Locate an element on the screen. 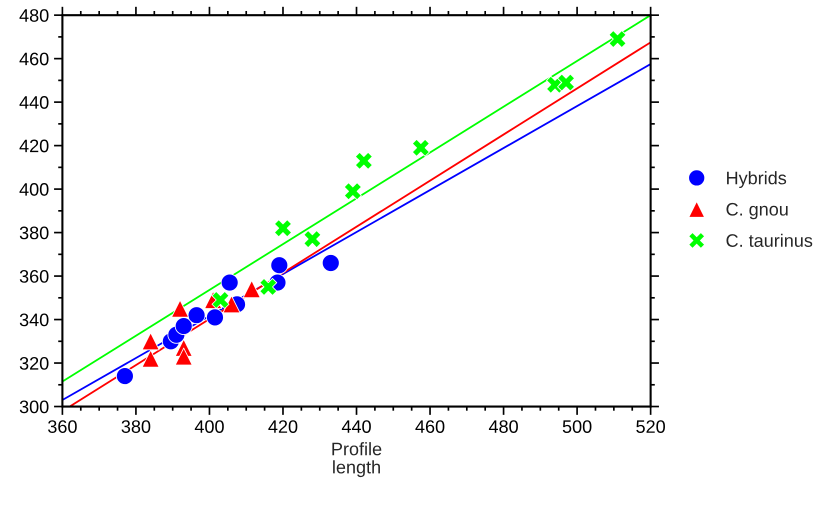 This screenshot has height=505, width=832. x-tick-label: 480 is located at coordinates (503, 426).